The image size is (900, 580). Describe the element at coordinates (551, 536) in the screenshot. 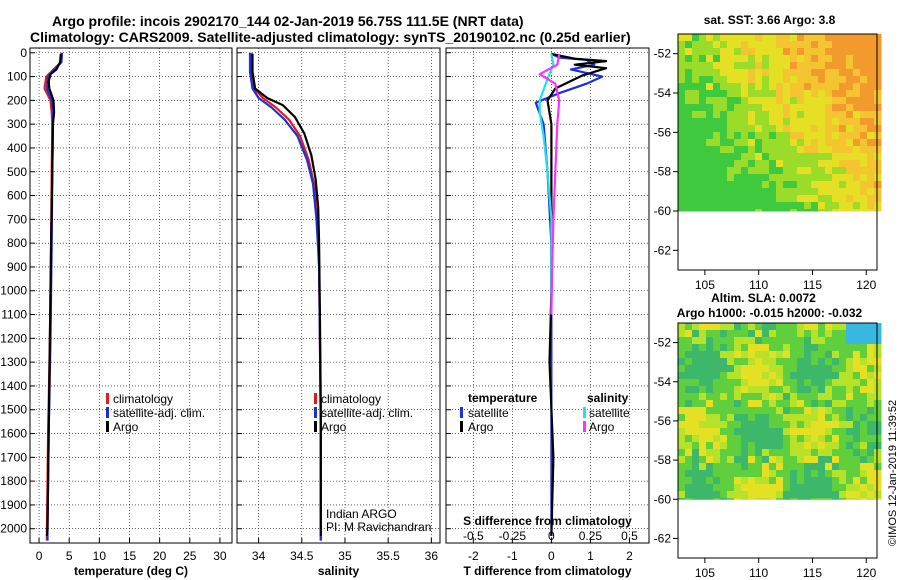

I see `top-tick-label: 0` at that location.